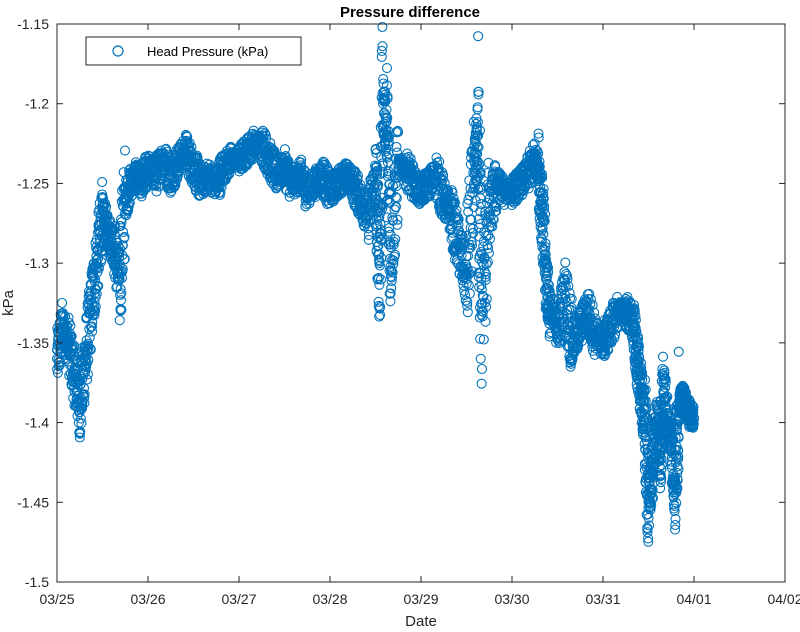 Image resolution: width=800 pixels, height=632 pixels. What do you see at coordinates (37, 423) in the screenshot?
I see `y-tick-label: -1.4` at bounding box center [37, 423].